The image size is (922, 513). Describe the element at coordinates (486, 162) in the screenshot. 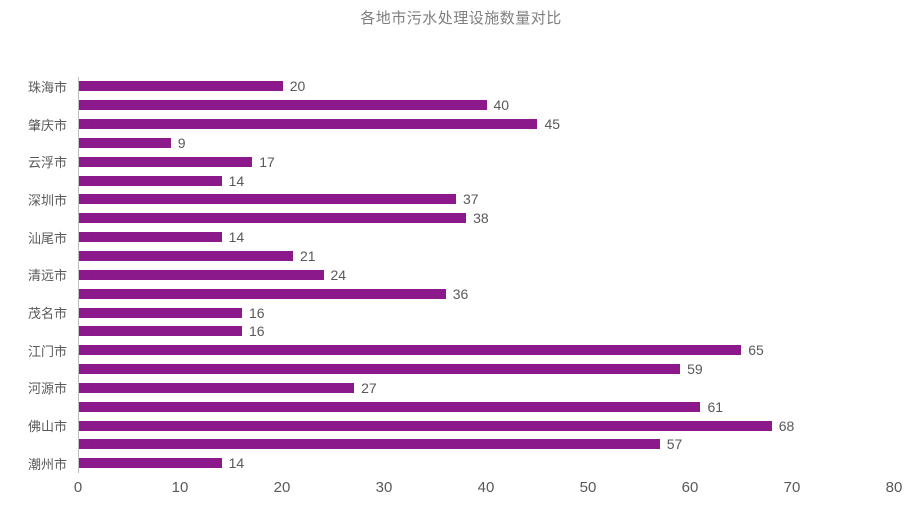

I see `bar-track: 17` at that location.